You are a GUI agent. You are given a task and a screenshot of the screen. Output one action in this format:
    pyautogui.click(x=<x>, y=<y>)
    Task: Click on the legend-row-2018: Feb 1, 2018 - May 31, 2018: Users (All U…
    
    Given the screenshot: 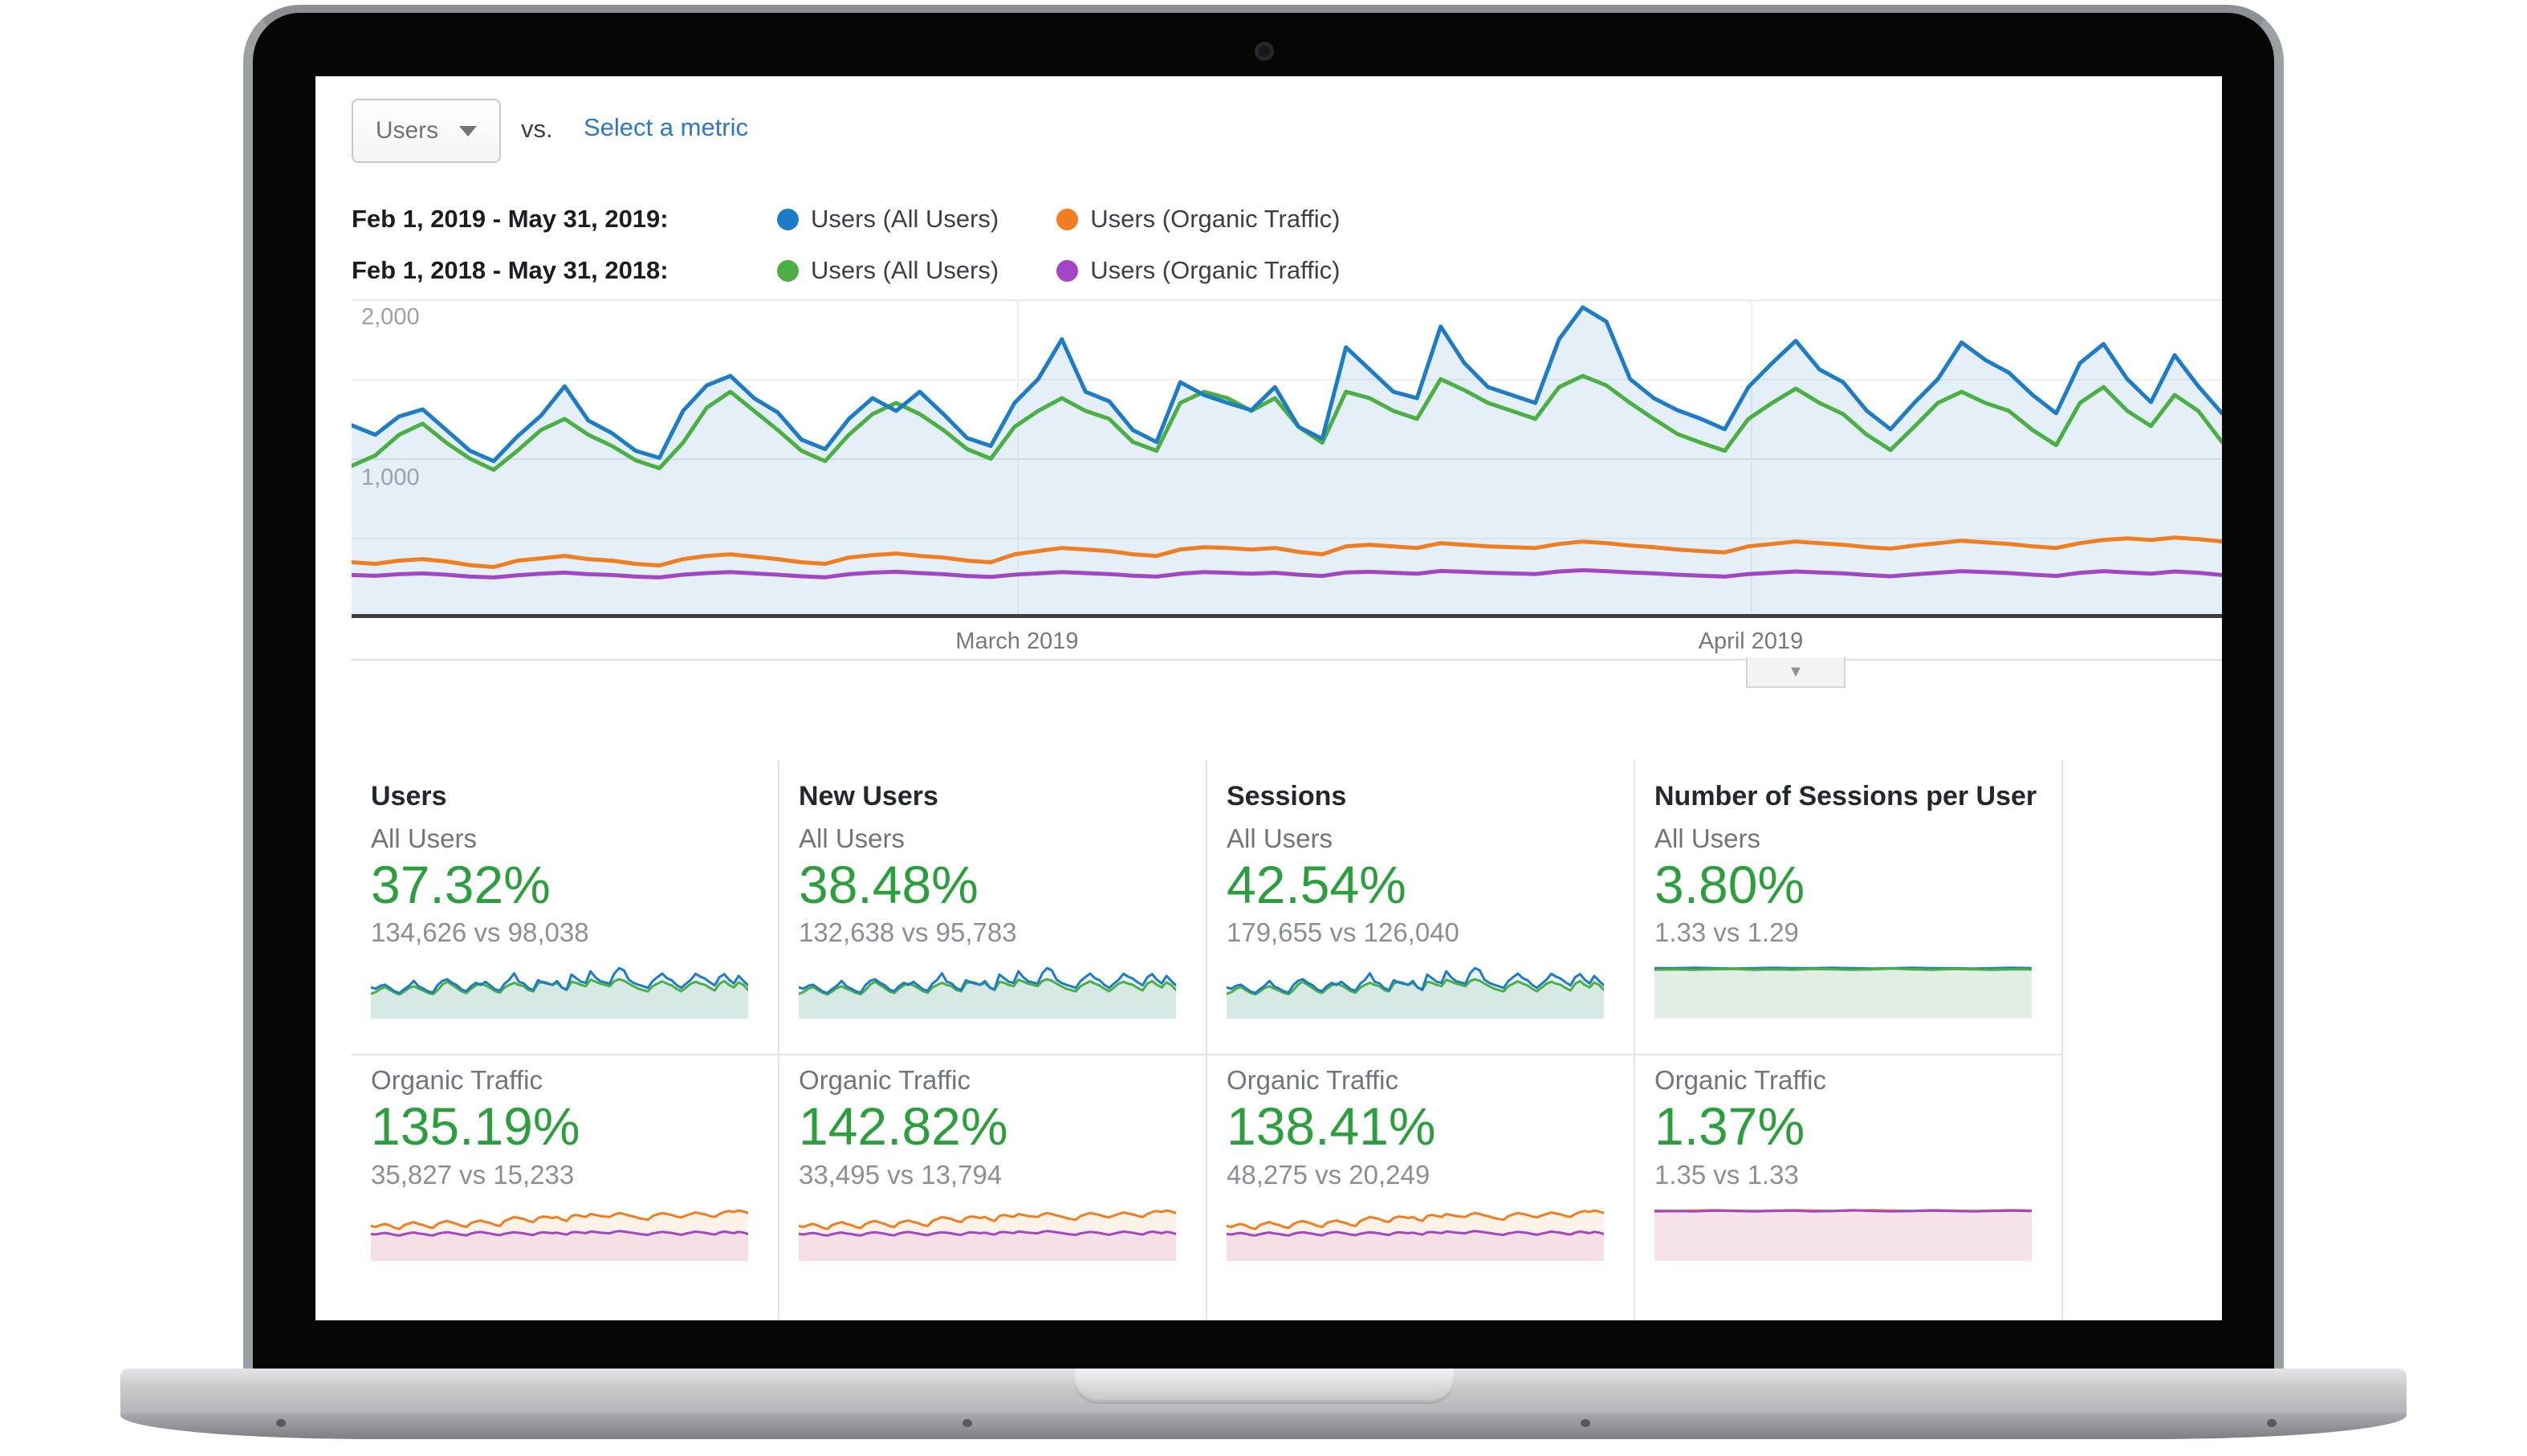 What is the action you would take?
    pyautogui.click(x=875, y=271)
    